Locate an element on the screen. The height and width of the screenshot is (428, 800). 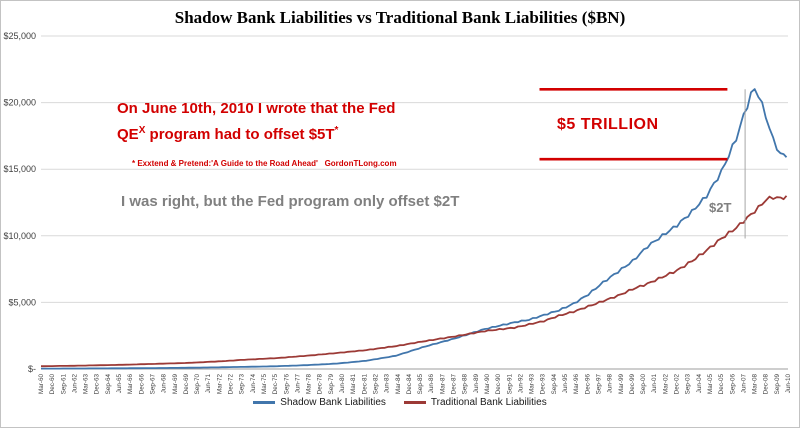
svg-text: Jun-71 is located at coordinates (208, 384).